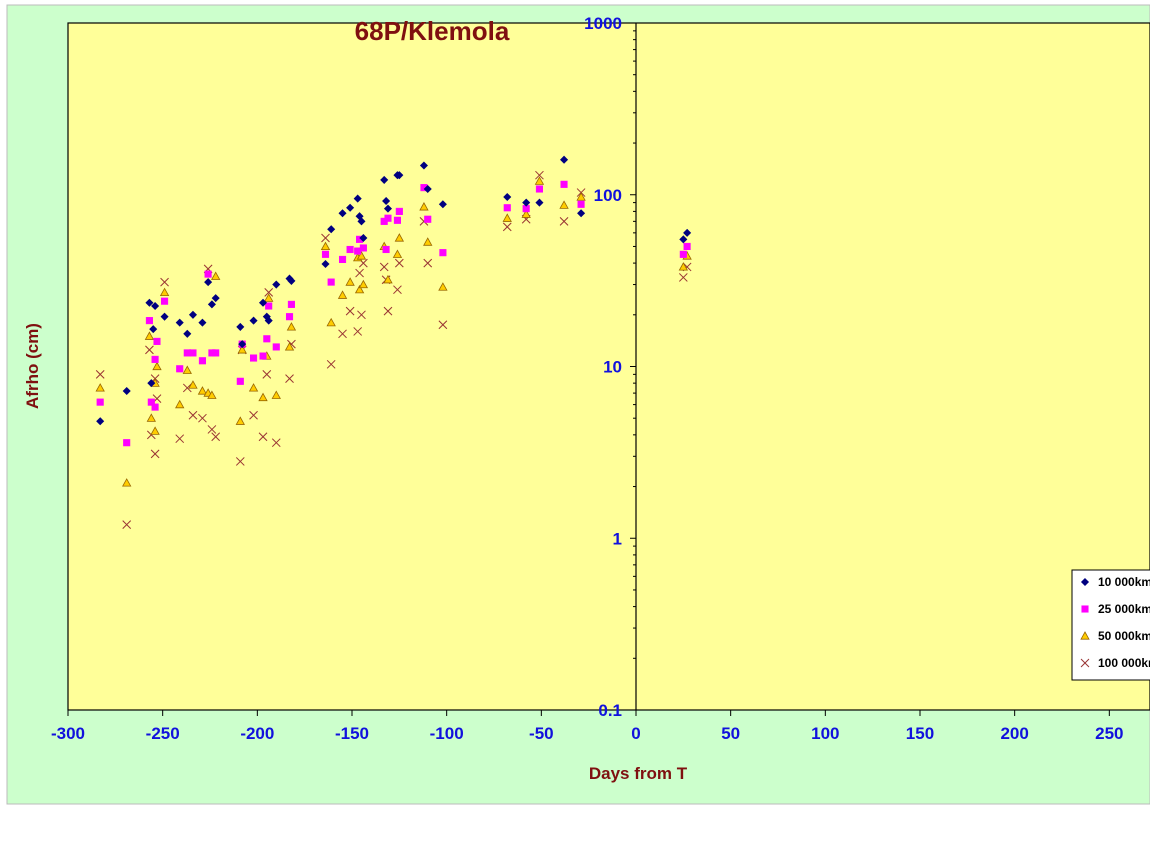 This screenshot has width=1150, height=843. Describe the element at coordinates (825, 733) in the screenshot. I see `x-tick-label: 100` at that location.